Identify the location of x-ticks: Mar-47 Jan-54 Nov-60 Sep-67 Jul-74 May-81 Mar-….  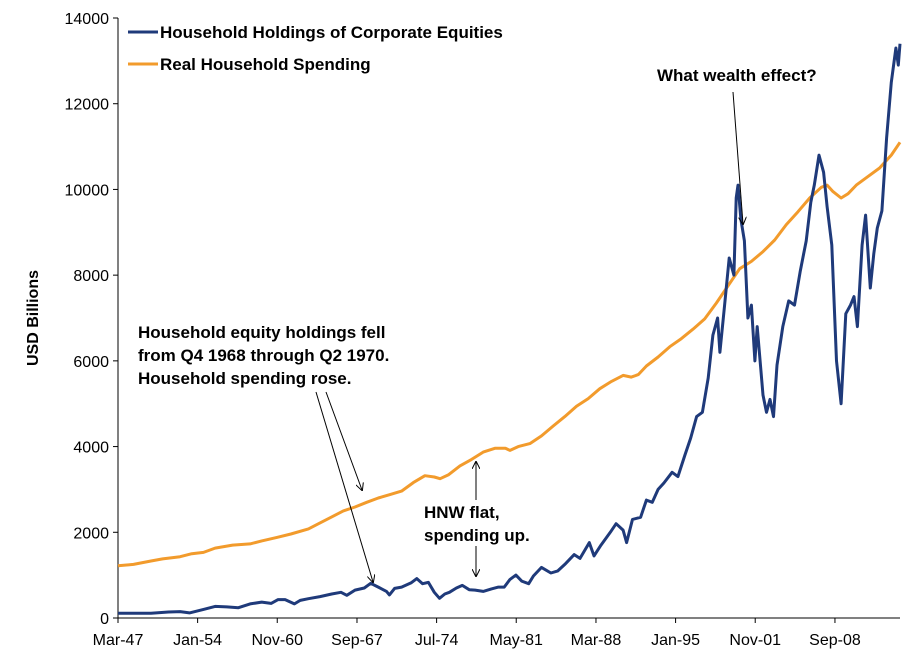
(477, 633).